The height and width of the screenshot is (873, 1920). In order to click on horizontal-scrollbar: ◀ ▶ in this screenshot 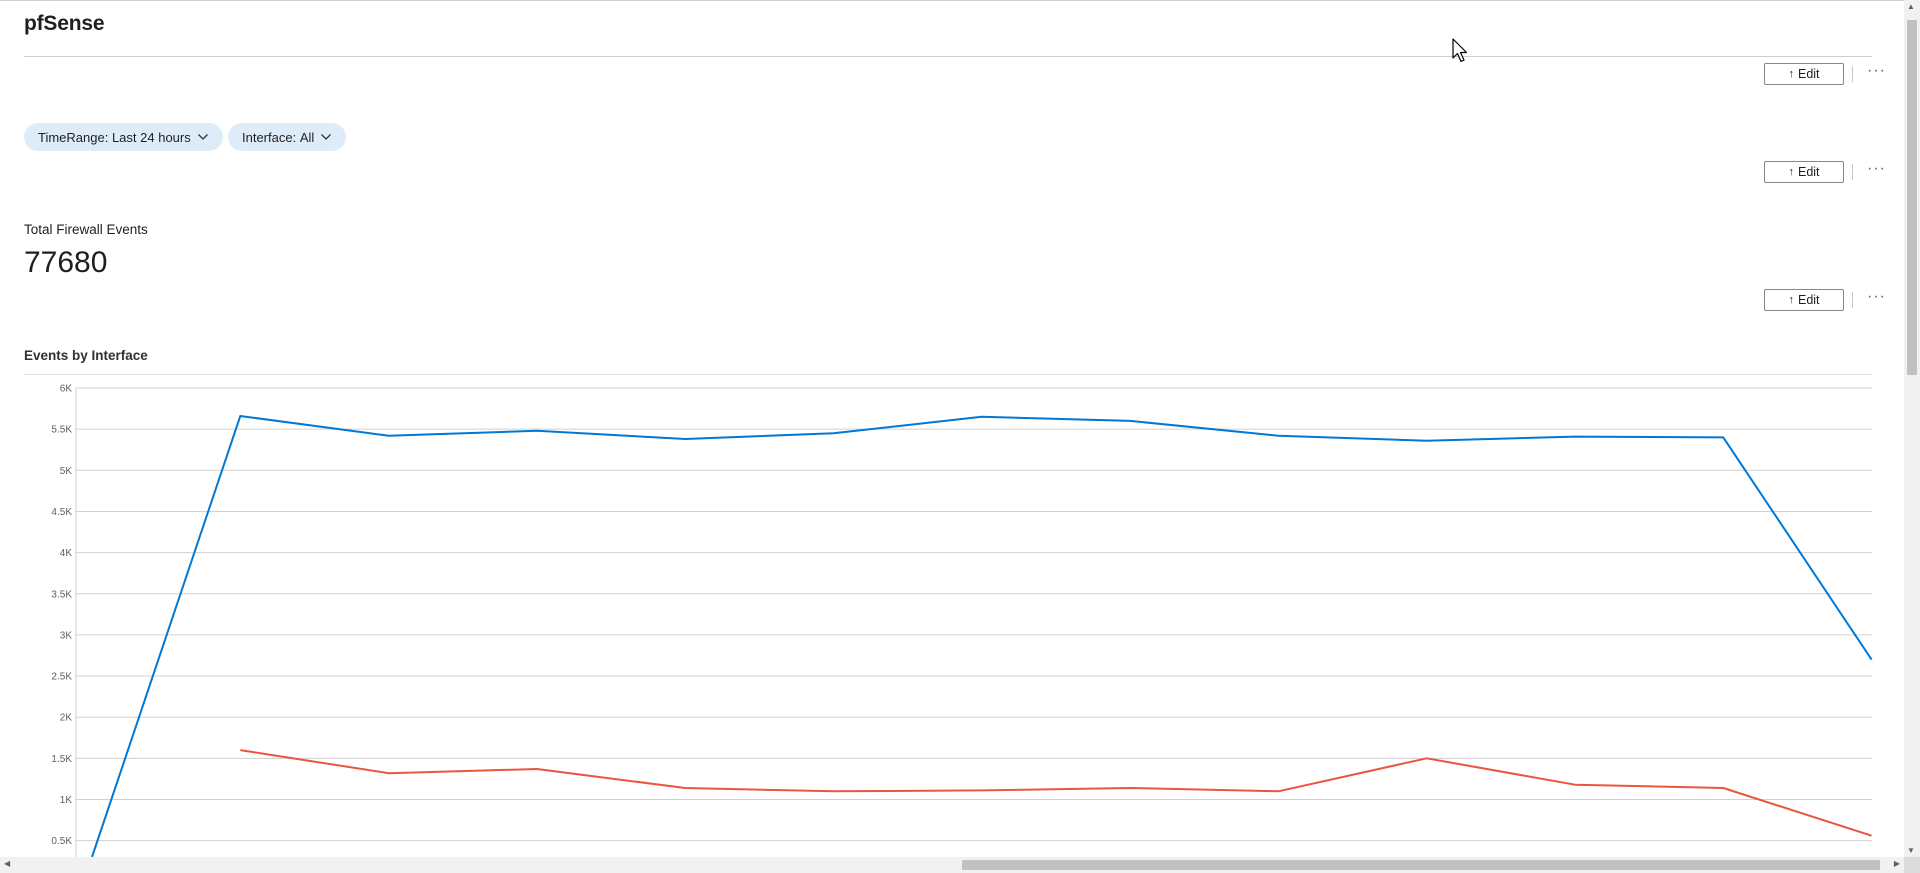, I will do `click(952, 865)`.